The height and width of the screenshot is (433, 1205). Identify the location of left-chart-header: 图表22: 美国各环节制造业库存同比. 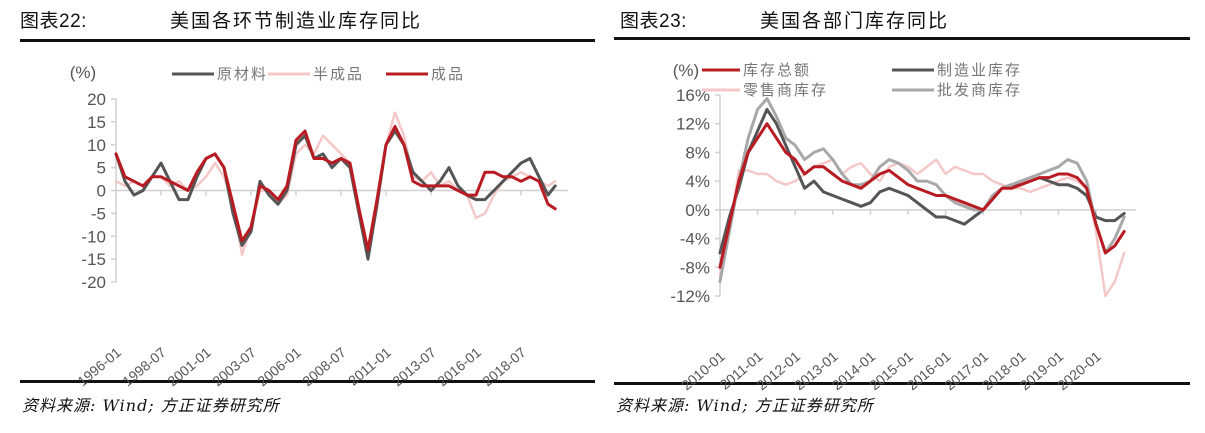
(220, 21).